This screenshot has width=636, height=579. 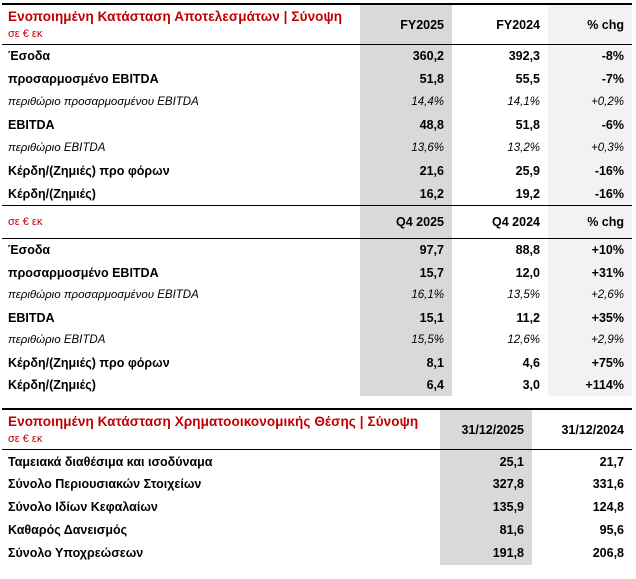 I want to click on cell-value: 19,2, so click(x=527, y=193).